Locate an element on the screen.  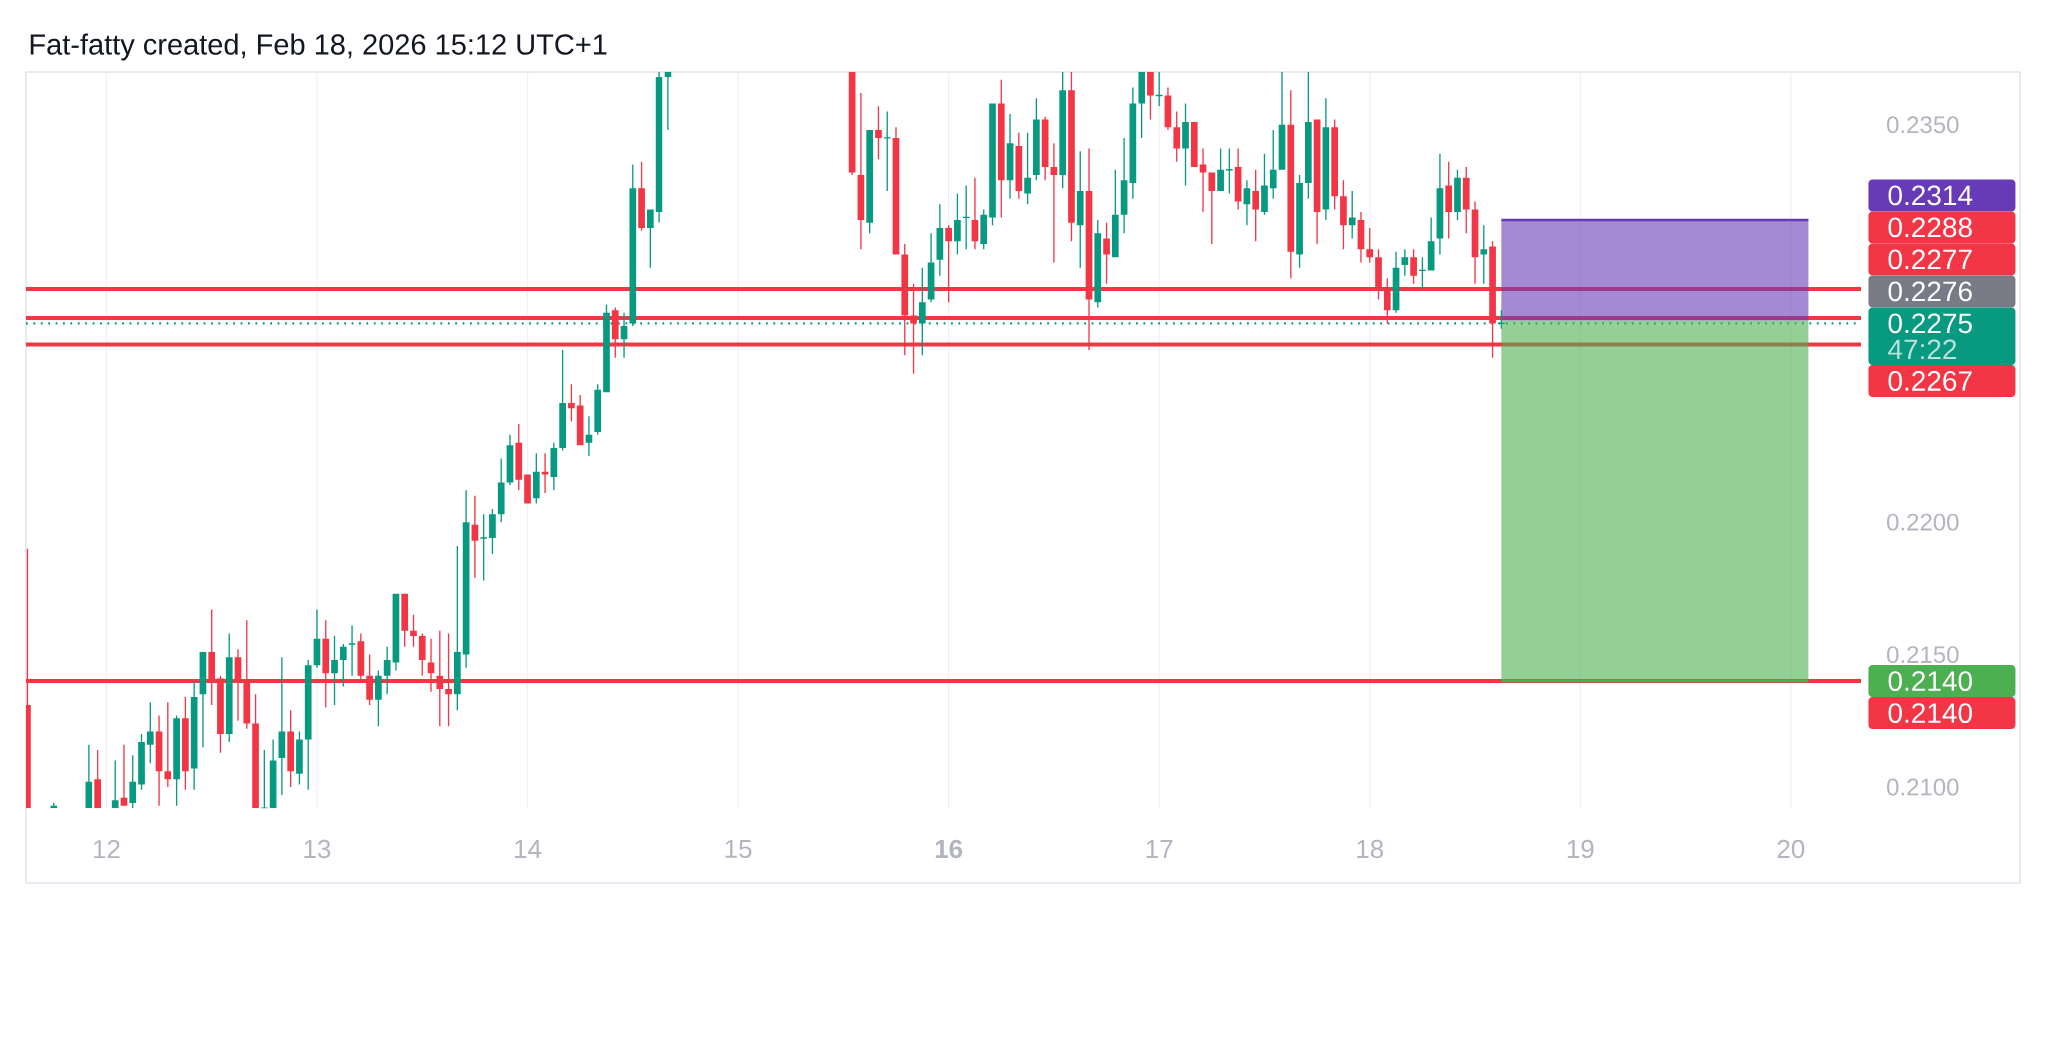
ref-line-label: 0.2275 is located at coordinates (1930, 323).